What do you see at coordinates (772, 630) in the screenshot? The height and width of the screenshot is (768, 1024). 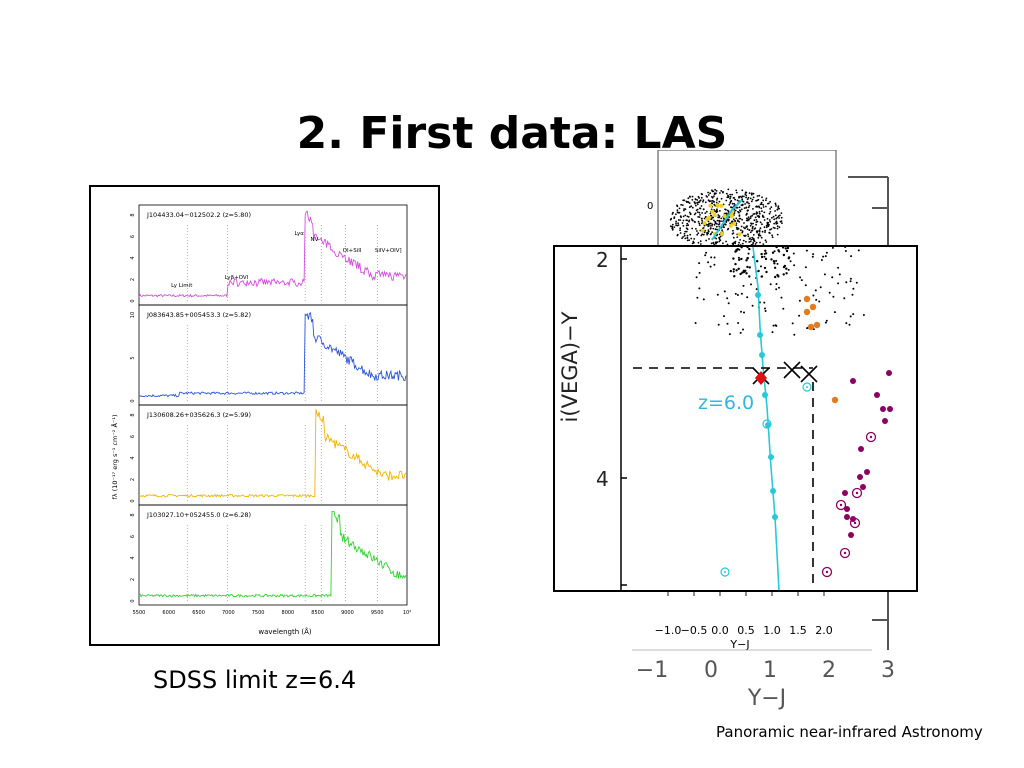 I see `small-x-tick-label: 1.0` at bounding box center [772, 630].